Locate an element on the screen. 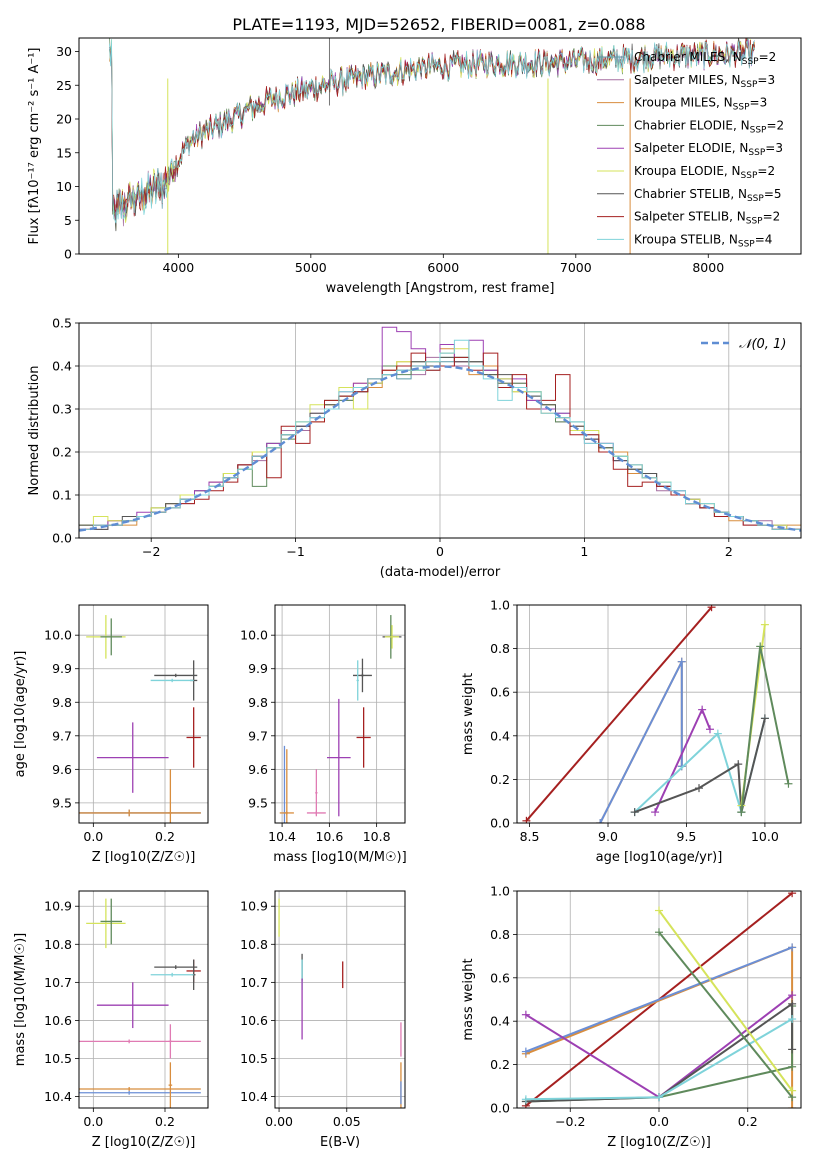 This screenshot has height=1170, width=819. age-vs-Z-frame is located at coordinates (143, 714).